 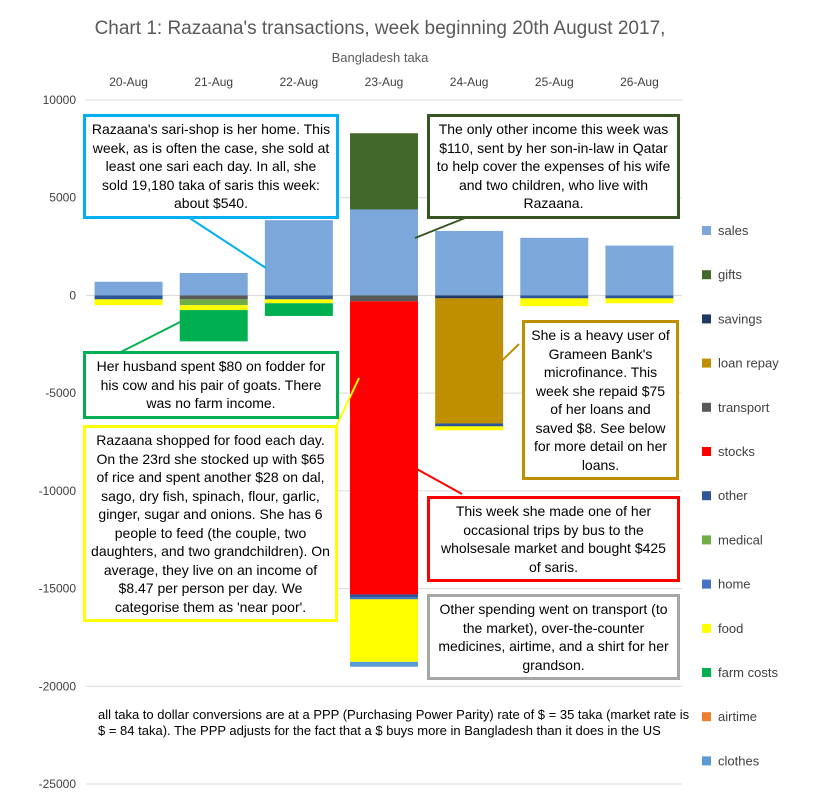 What do you see at coordinates (733, 230) in the screenshot?
I see `legend-label-sales: sales` at bounding box center [733, 230].